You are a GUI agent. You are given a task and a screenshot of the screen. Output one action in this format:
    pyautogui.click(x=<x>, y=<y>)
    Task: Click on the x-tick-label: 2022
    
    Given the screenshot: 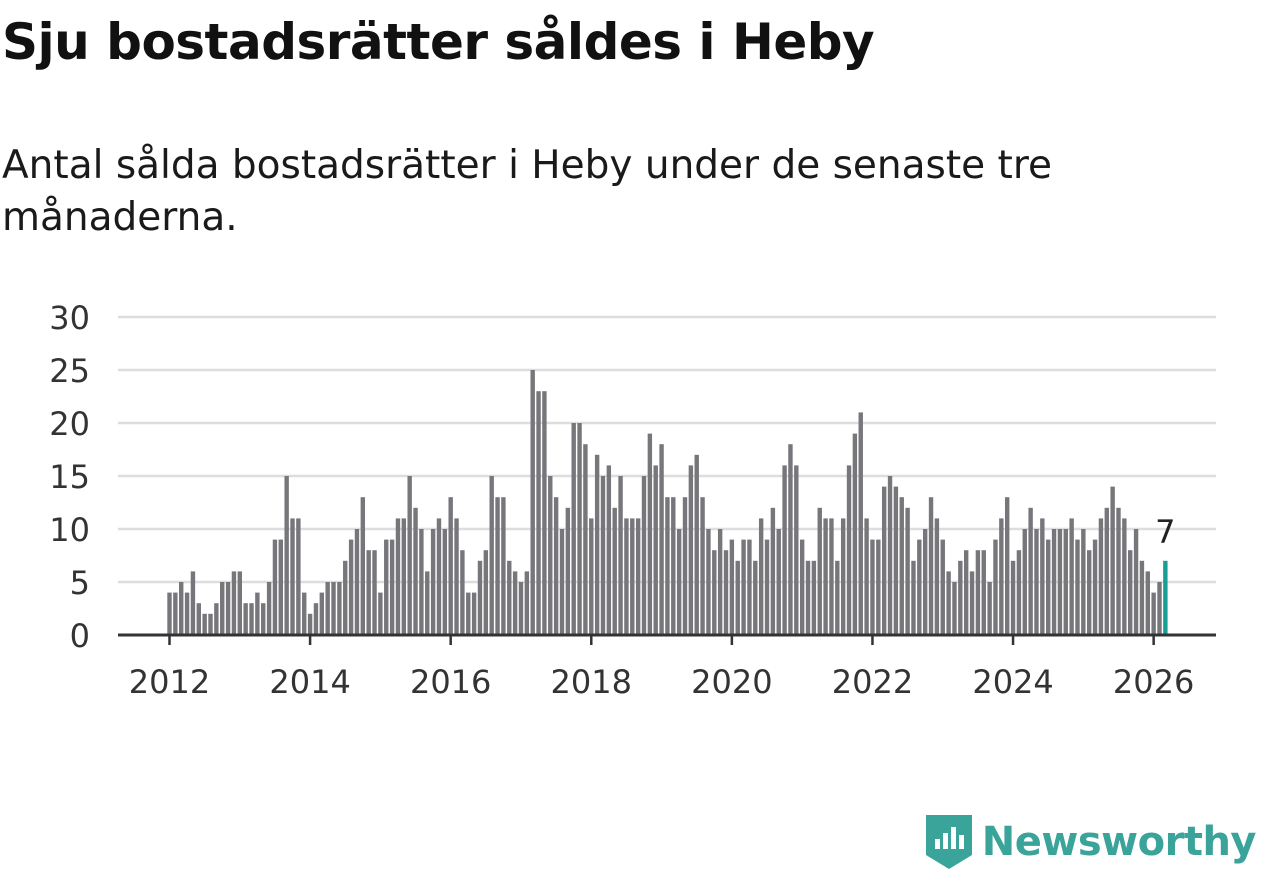 What is the action you would take?
    pyautogui.click(x=872, y=682)
    